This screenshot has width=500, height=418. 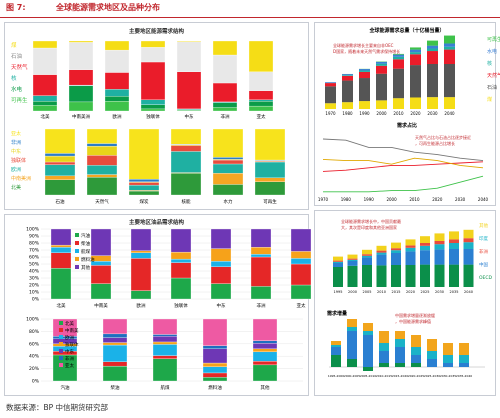 I want to click on tick-label: 0%, so click(x=36, y=300).